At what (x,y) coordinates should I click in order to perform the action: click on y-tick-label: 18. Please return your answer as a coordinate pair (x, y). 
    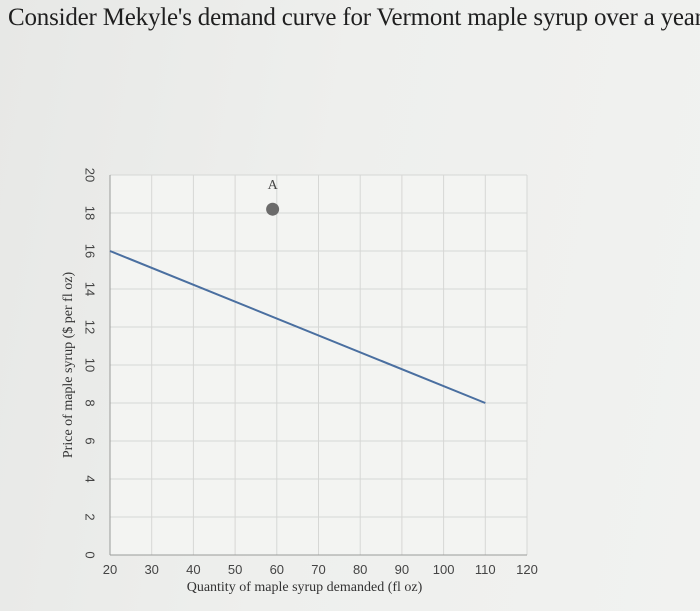
    Looking at the image, I should click on (90, 213).